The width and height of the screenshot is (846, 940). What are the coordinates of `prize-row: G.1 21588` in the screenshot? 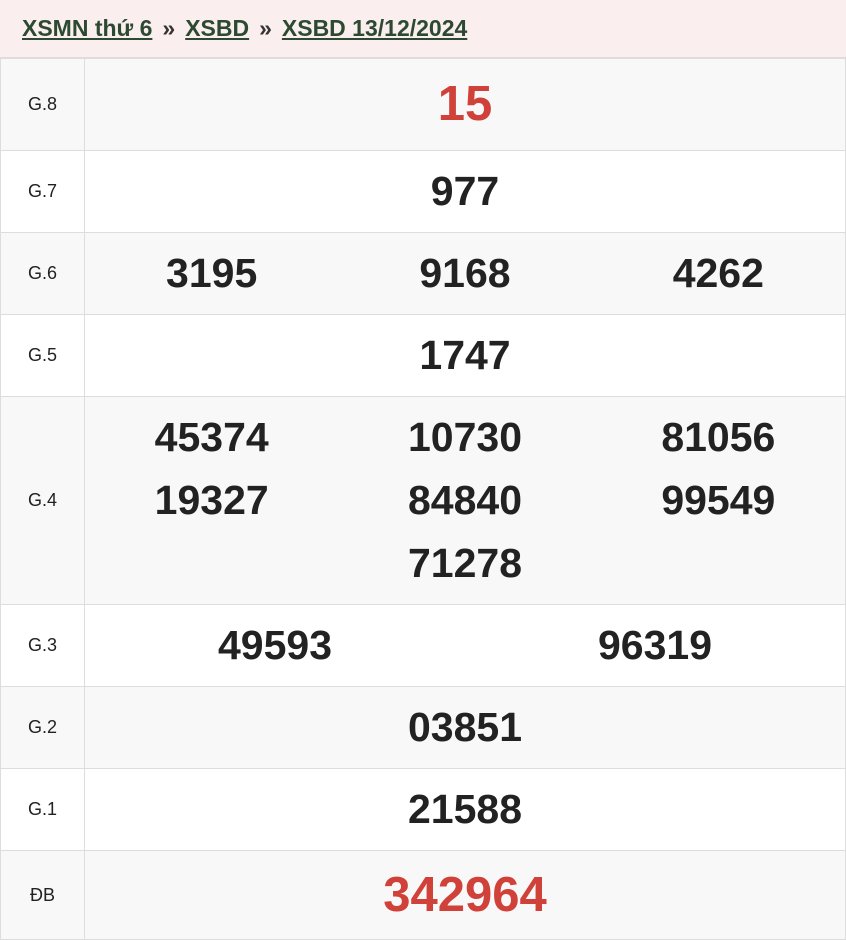 It's located at (423, 809).